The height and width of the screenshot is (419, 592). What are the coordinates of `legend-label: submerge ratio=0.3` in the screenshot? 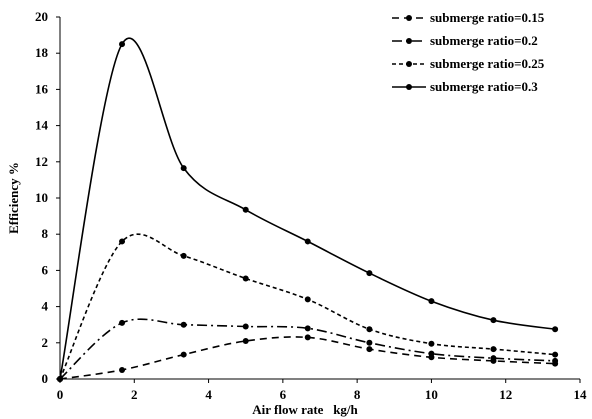 It's located at (484, 86).